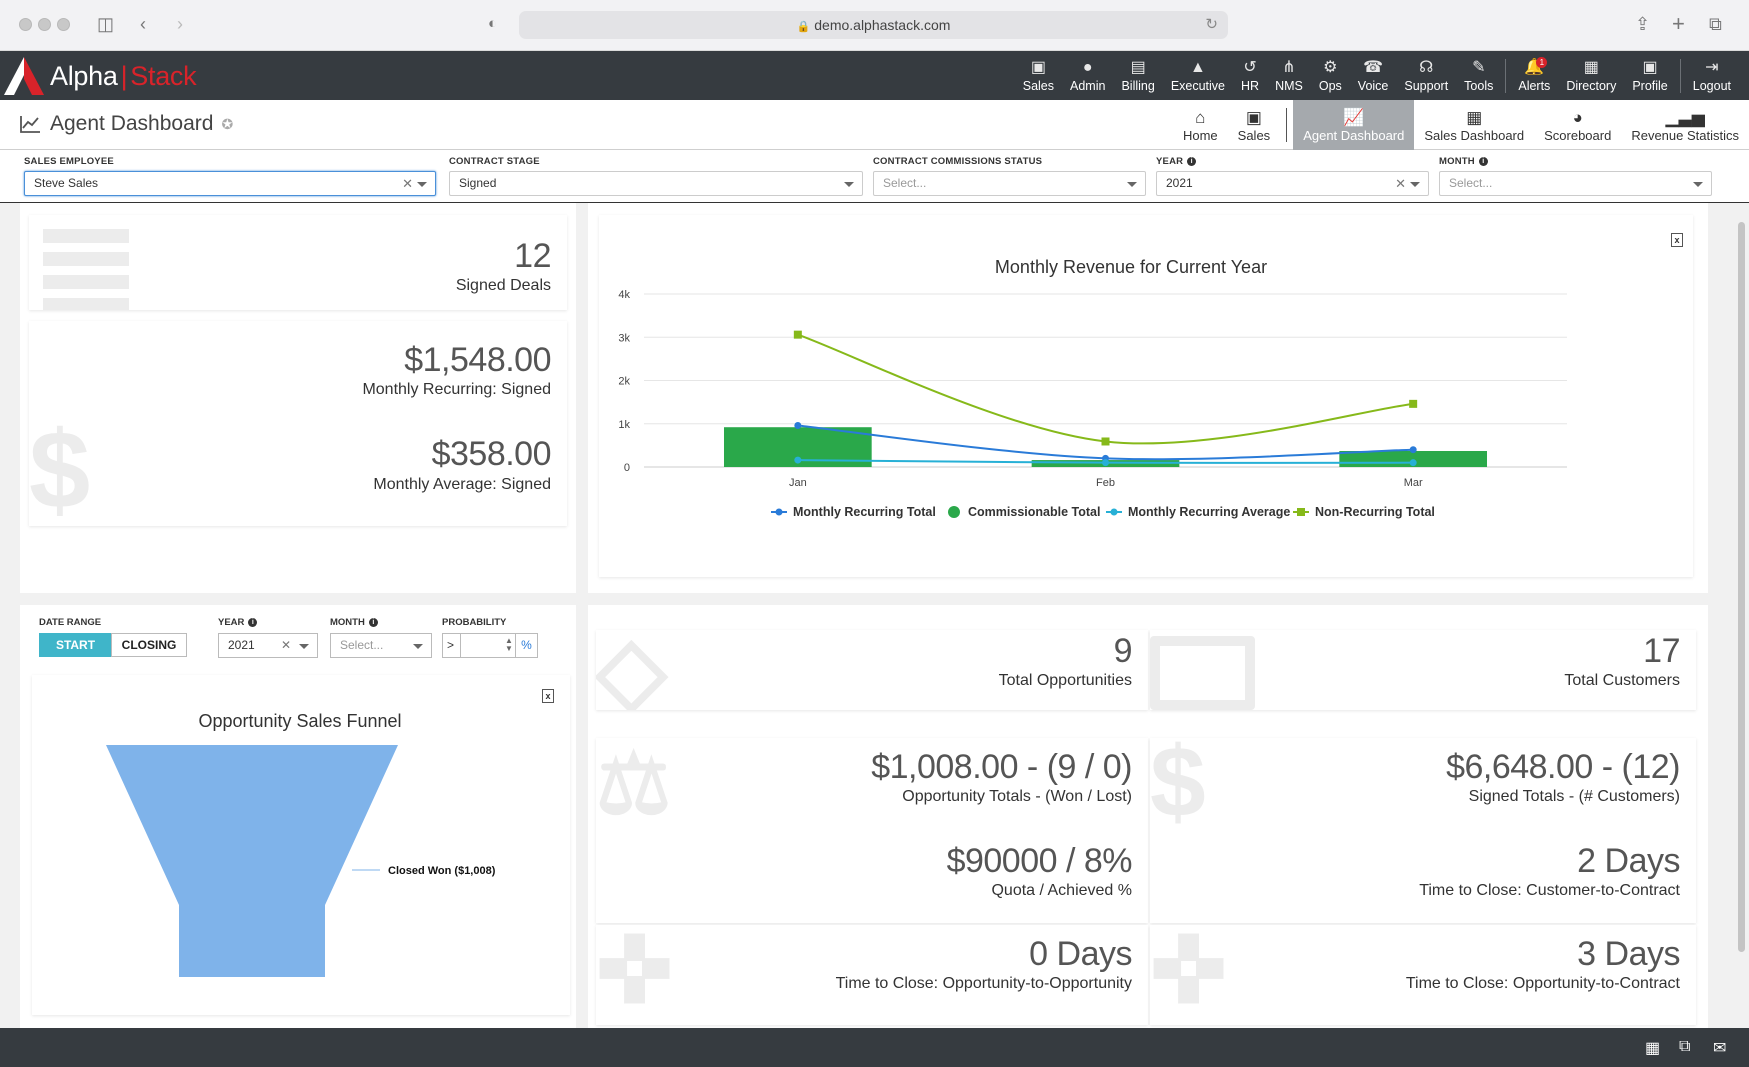 Image resolution: width=1749 pixels, height=1067 pixels. I want to click on alphastack-logo: Alpha | Stack, so click(100, 76).